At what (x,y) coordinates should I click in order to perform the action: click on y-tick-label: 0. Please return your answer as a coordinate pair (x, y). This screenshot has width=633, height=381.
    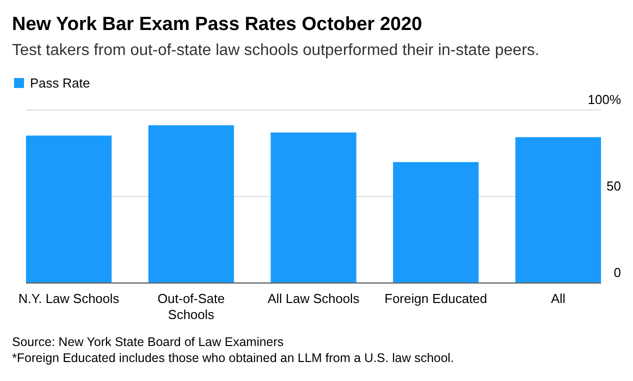
    Looking at the image, I should click on (617, 272).